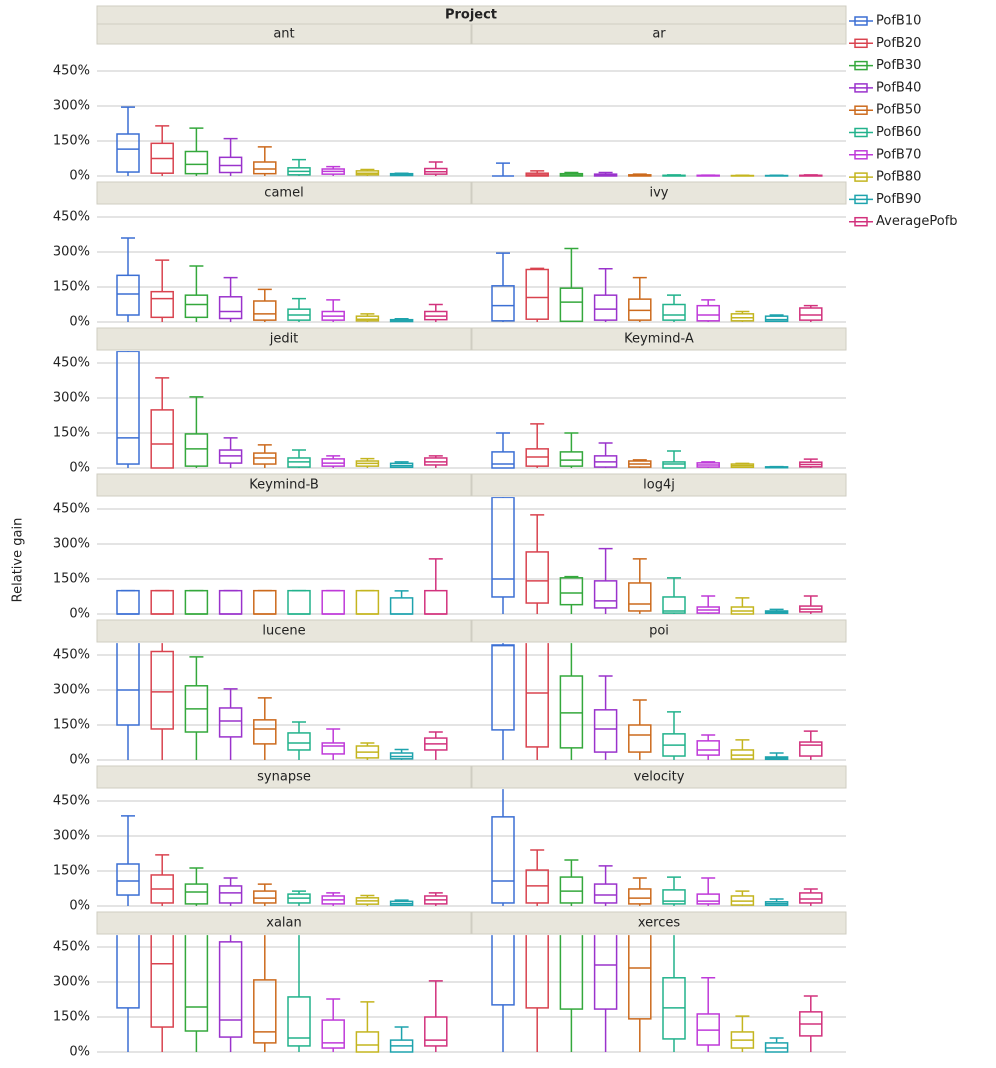 This screenshot has height=1068, width=996. What do you see at coordinates (18, 560) in the screenshot?
I see `y-axis-label: Relative gain` at bounding box center [18, 560].